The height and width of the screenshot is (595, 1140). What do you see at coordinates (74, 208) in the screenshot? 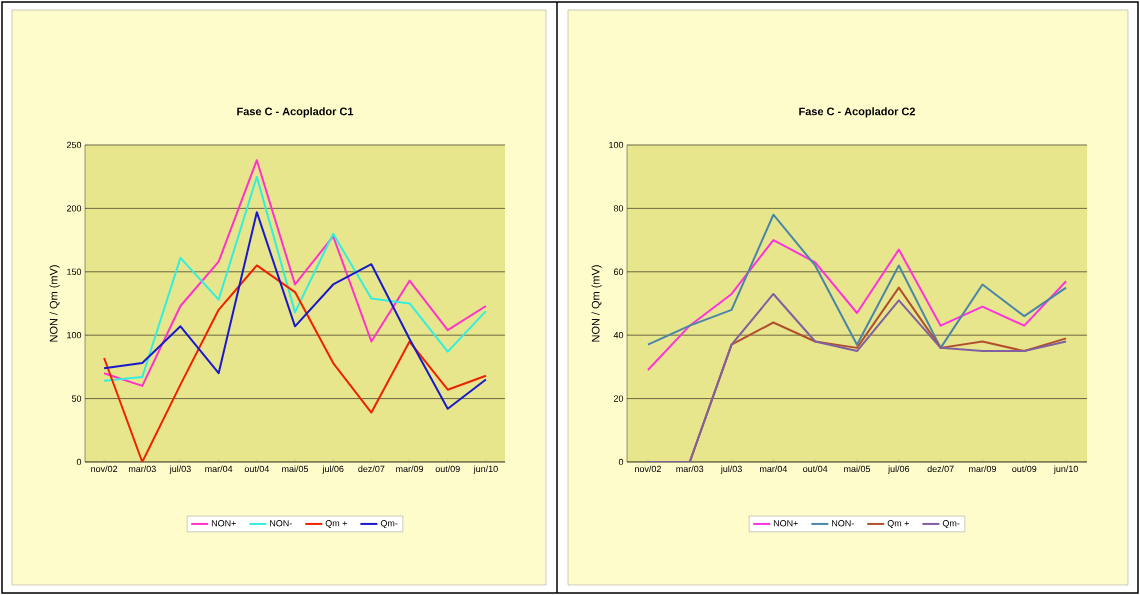
I see `y-tick-label: 200` at bounding box center [74, 208].